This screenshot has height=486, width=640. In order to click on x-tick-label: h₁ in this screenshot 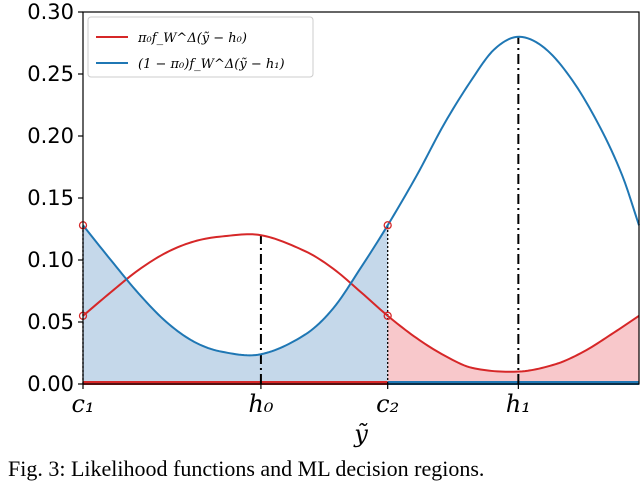, I will do `click(518, 404)`.